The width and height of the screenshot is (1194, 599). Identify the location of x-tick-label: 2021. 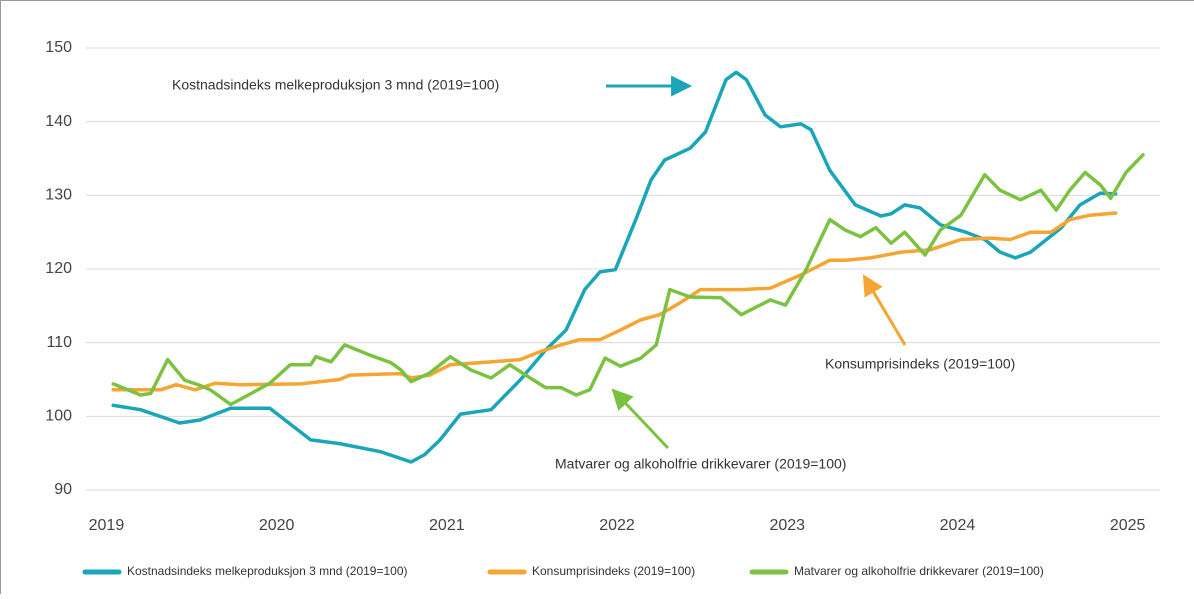
(447, 525).